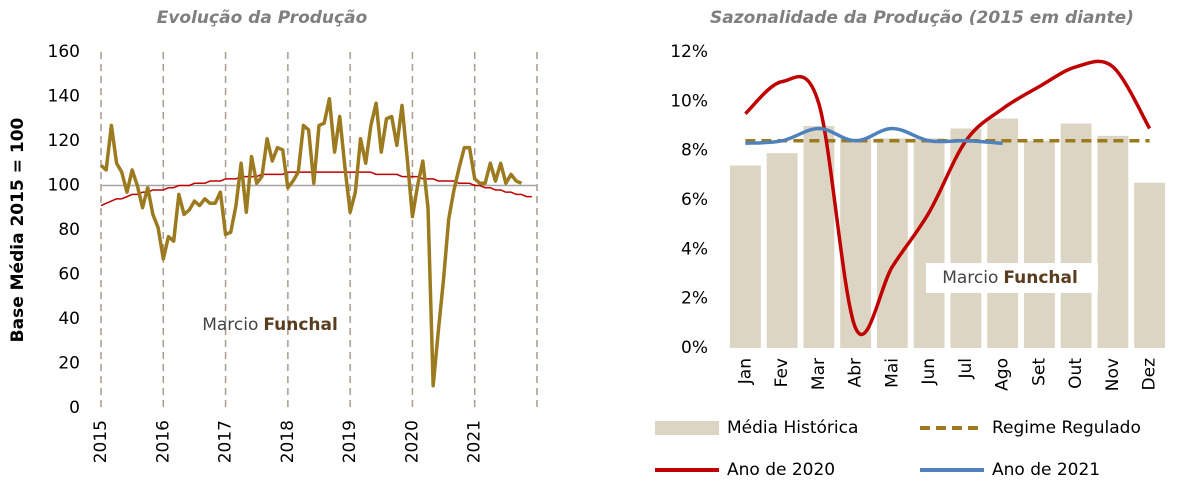 This screenshot has width=1196, height=484. I want to click on y-tick-label: 60, so click(69, 275).